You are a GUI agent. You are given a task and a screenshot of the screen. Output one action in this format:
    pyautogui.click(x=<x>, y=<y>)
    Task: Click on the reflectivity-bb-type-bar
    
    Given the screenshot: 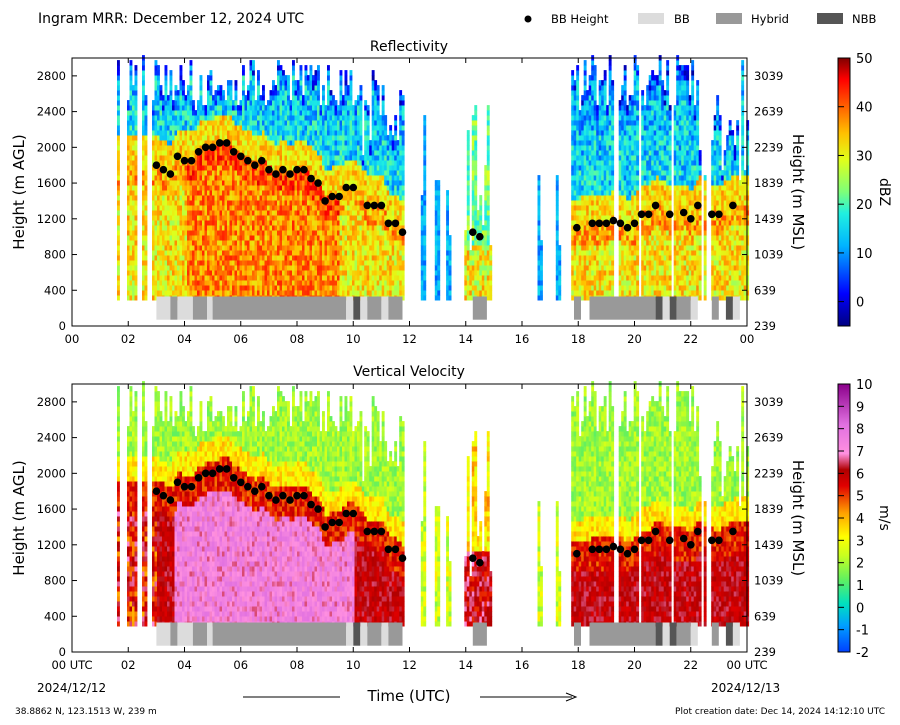 What is the action you would take?
    pyautogui.click(x=448, y=308)
    